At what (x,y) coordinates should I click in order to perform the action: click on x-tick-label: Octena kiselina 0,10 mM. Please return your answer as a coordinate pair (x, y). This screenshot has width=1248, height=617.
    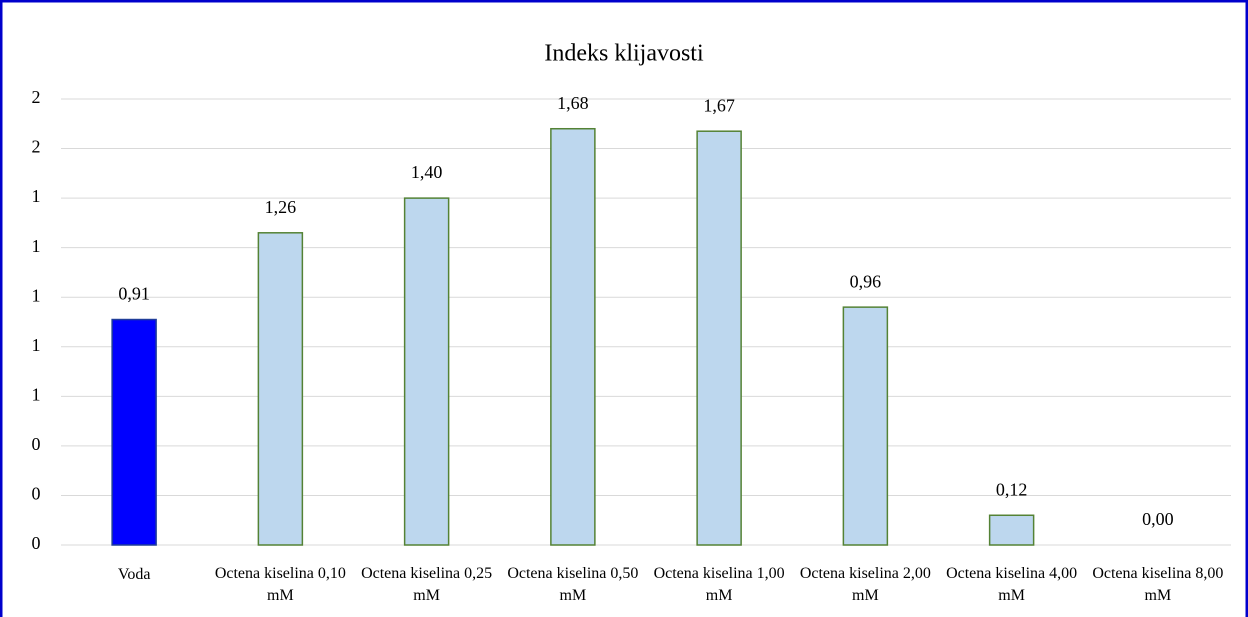
    Looking at the image, I should click on (280, 584).